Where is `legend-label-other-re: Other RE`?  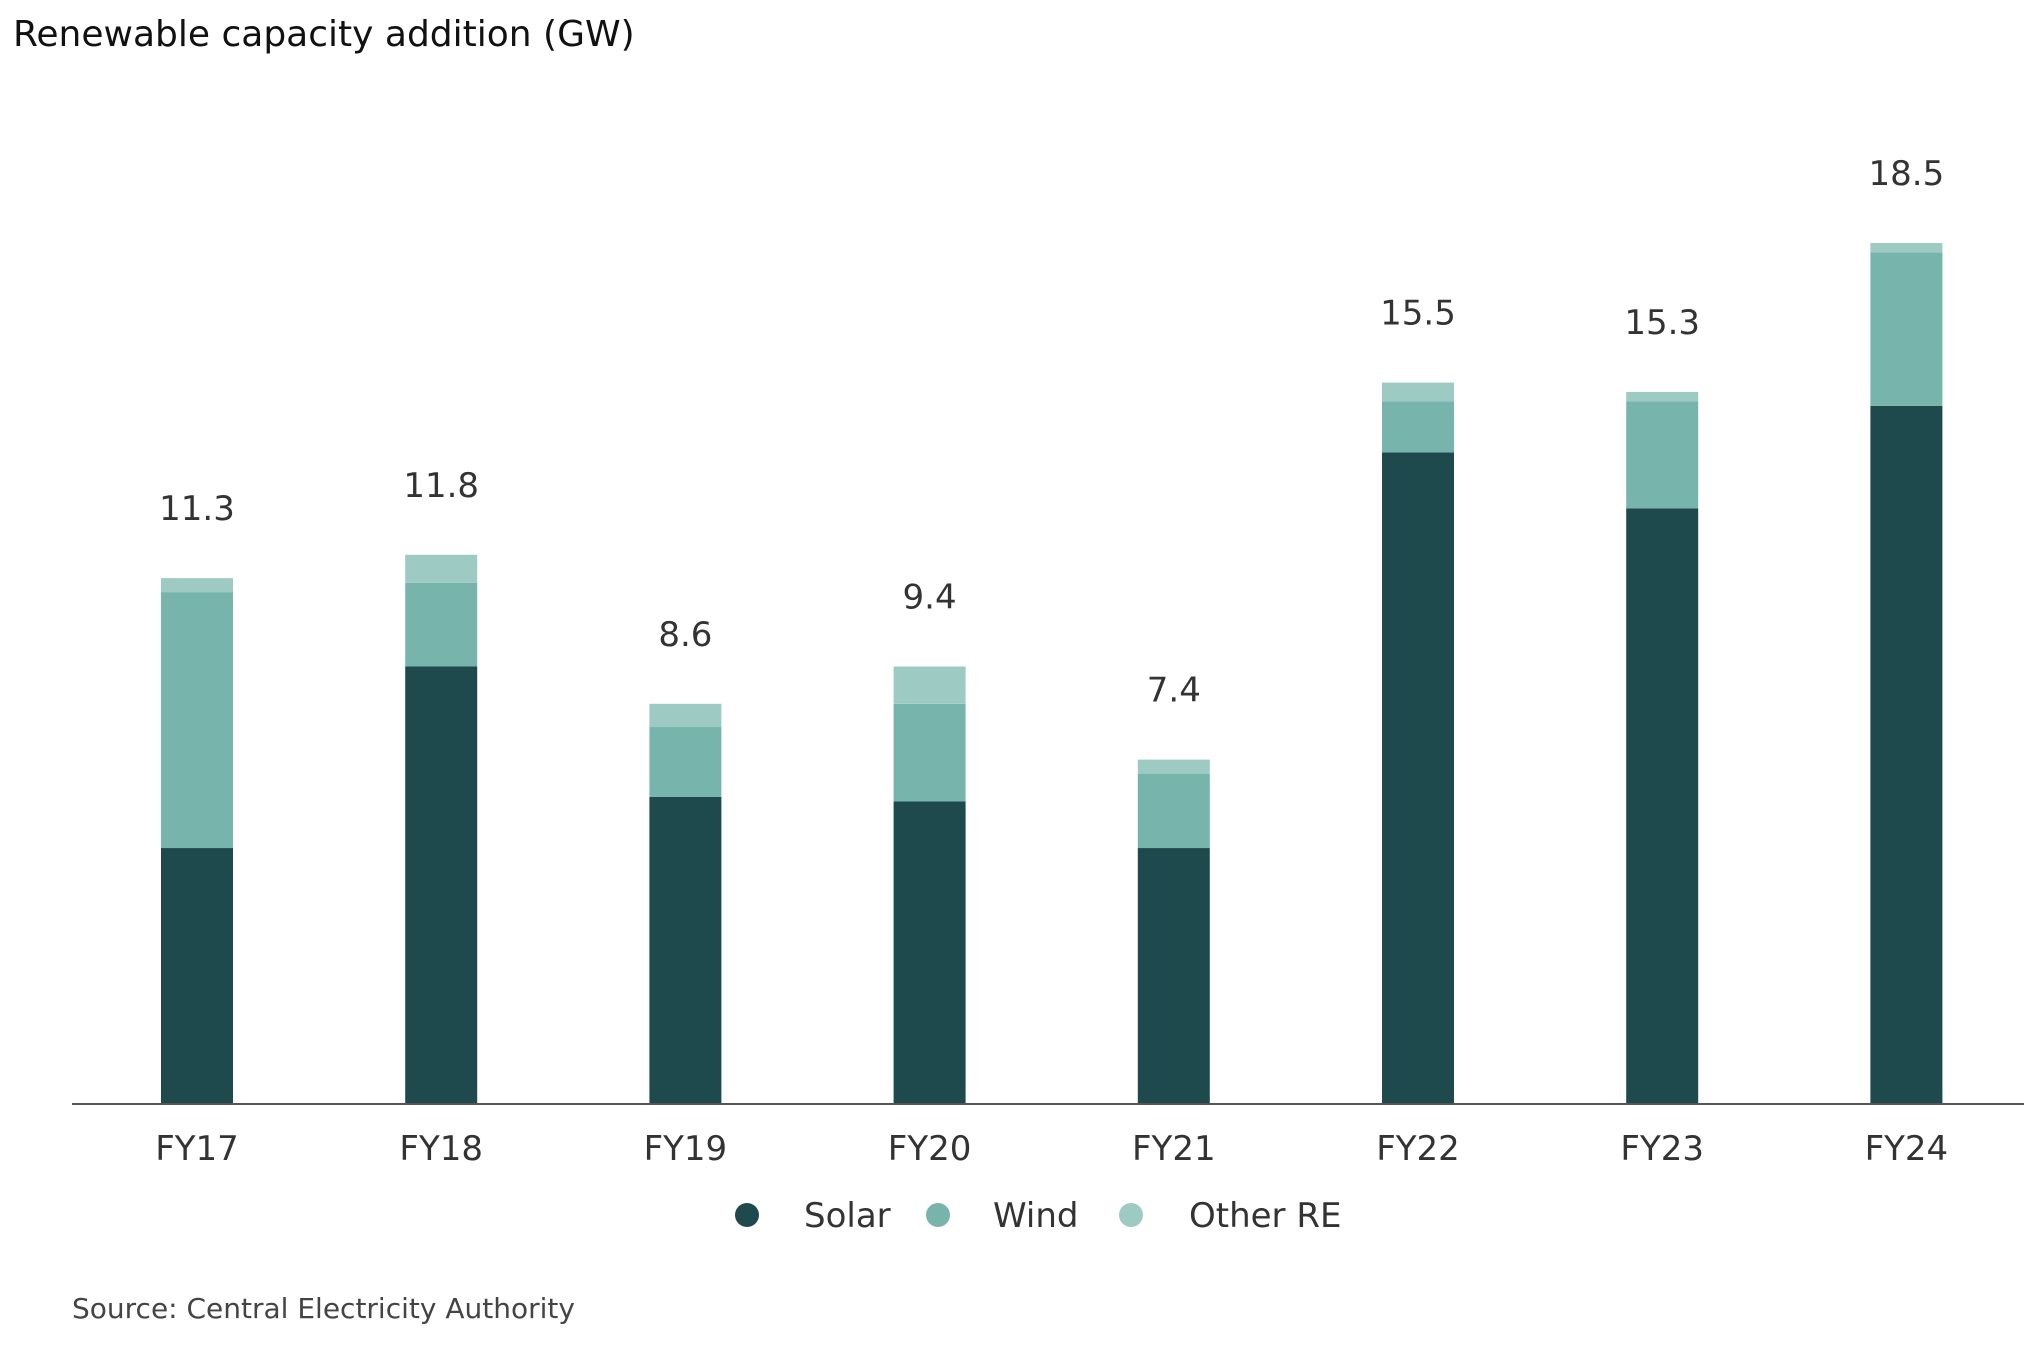
legend-label-other-re: Other RE is located at coordinates (1265, 1216).